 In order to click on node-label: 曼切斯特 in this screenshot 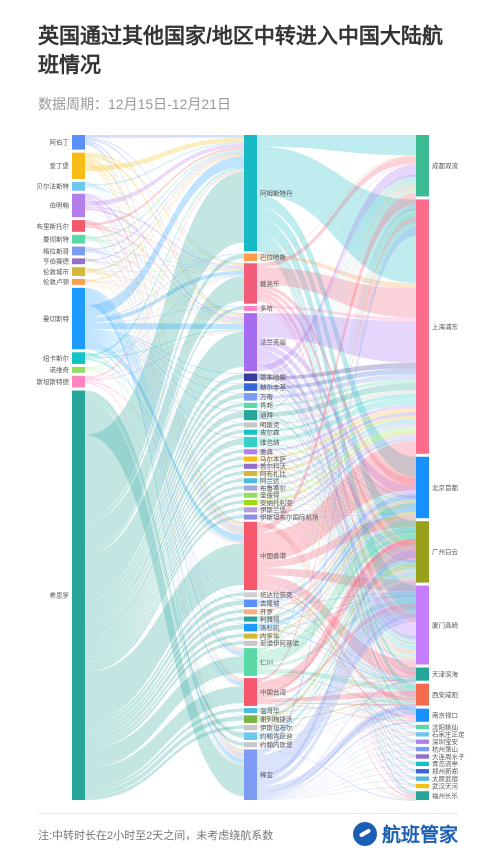, I will do `click(56, 318)`.